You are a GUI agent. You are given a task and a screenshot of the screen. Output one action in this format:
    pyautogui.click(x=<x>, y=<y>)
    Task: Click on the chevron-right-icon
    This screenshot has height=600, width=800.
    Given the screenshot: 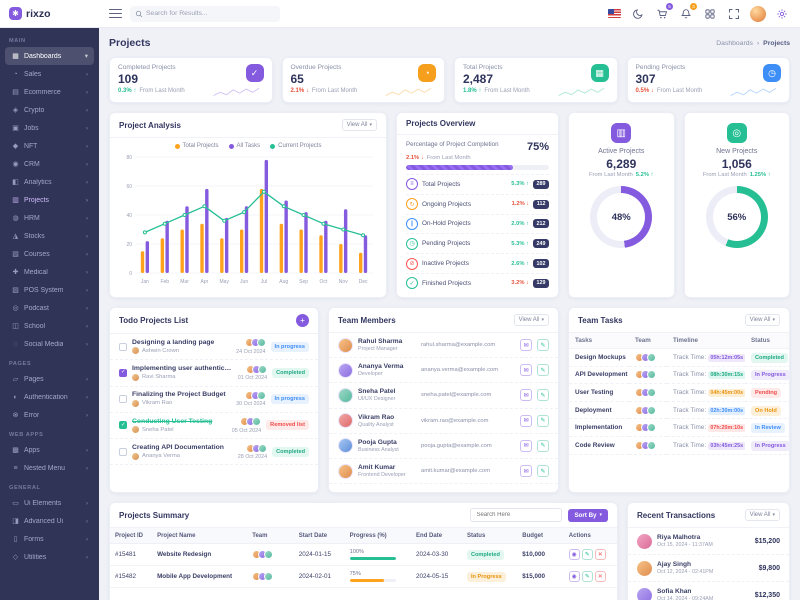 What is the action you would take?
    pyautogui.click(x=87, y=74)
    